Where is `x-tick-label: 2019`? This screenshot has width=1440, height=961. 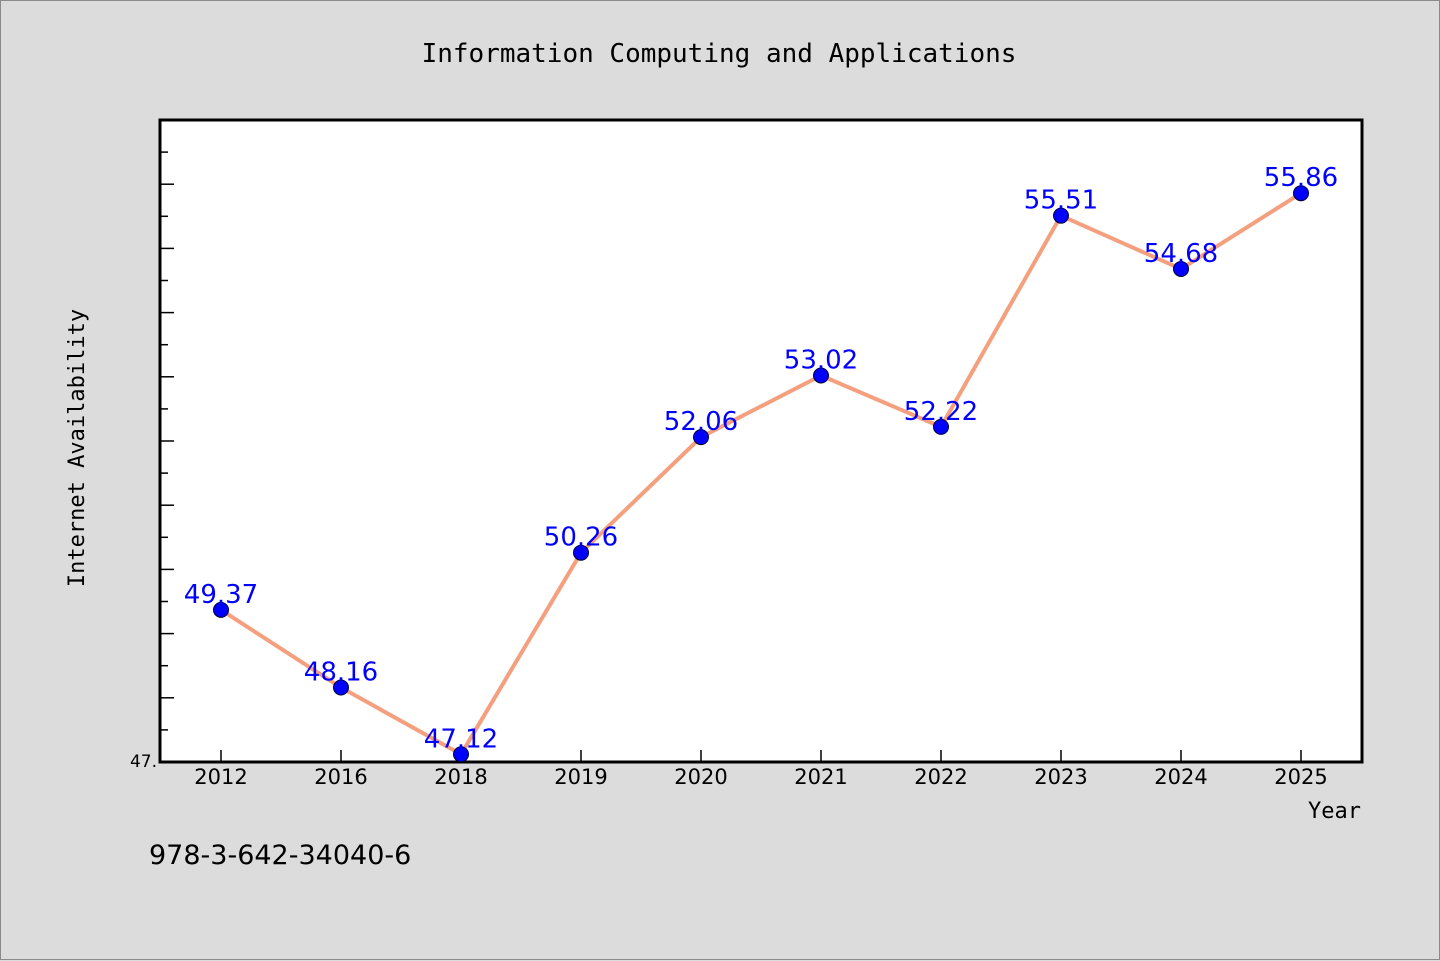
x-tick-label: 2019 is located at coordinates (580, 777).